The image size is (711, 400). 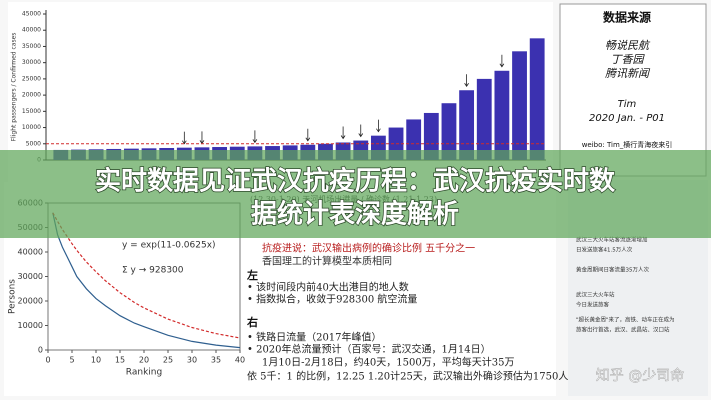 What do you see at coordinates (628, 73) in the screenshot?
I see `source-item: 腾讯新闻` at bounding box center [628, 73].